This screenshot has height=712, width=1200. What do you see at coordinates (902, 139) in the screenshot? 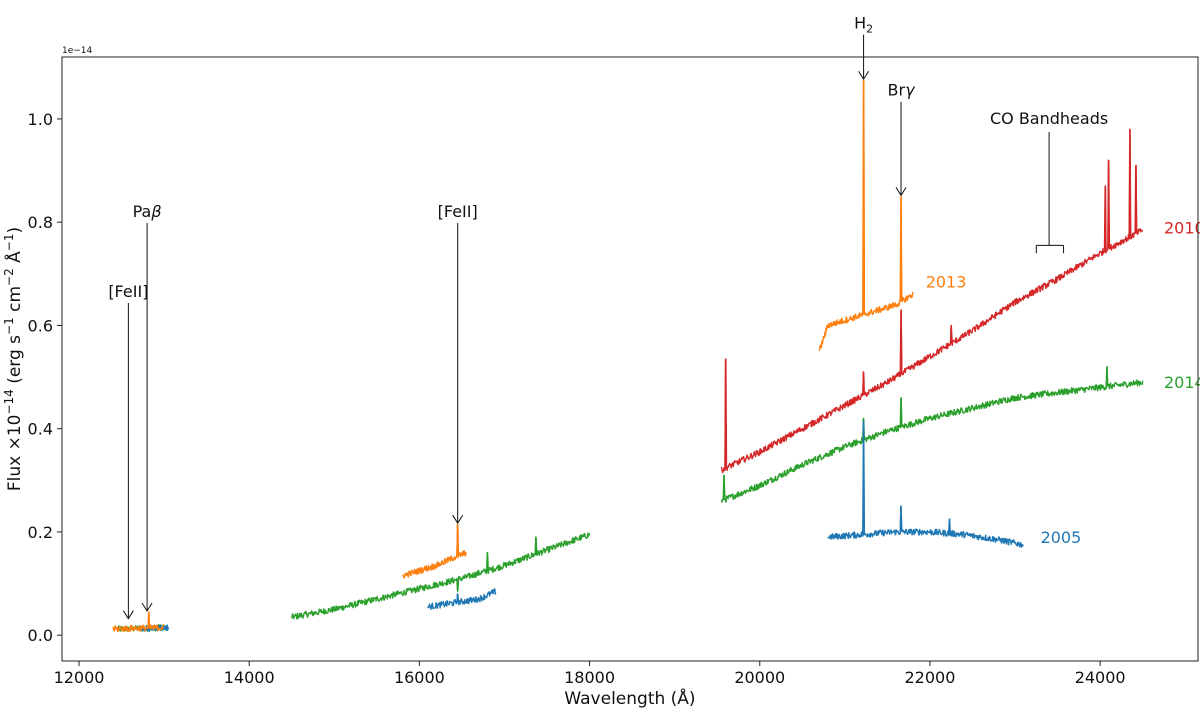
I see `annot-brg: Brγ` at bounding box center [902, 139].